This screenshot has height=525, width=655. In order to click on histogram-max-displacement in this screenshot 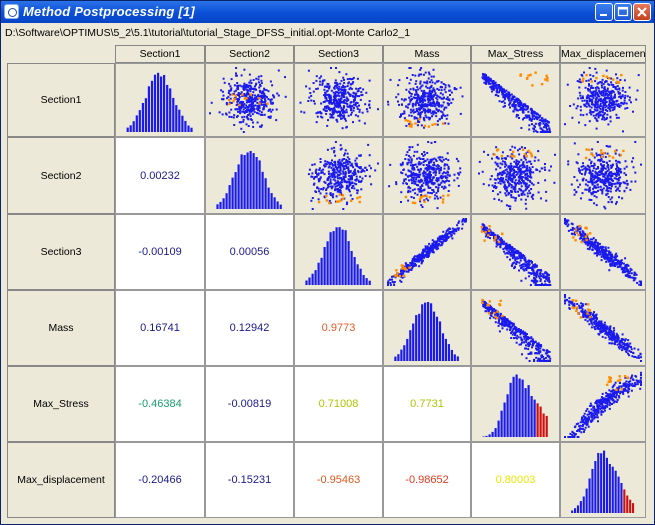, I will do `click(603, 480)`.